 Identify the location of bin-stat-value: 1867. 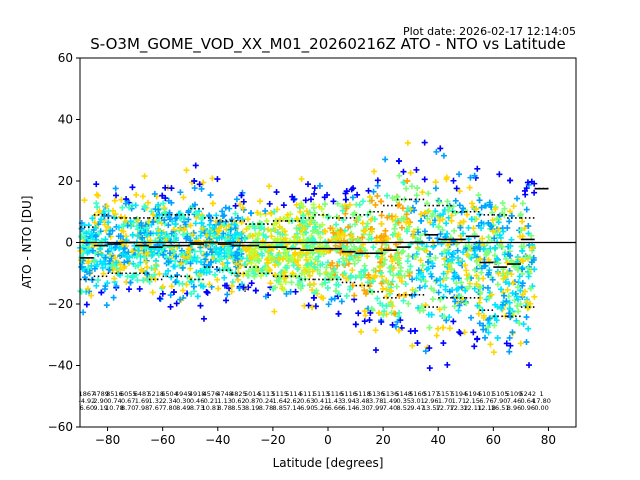
(87, 394).